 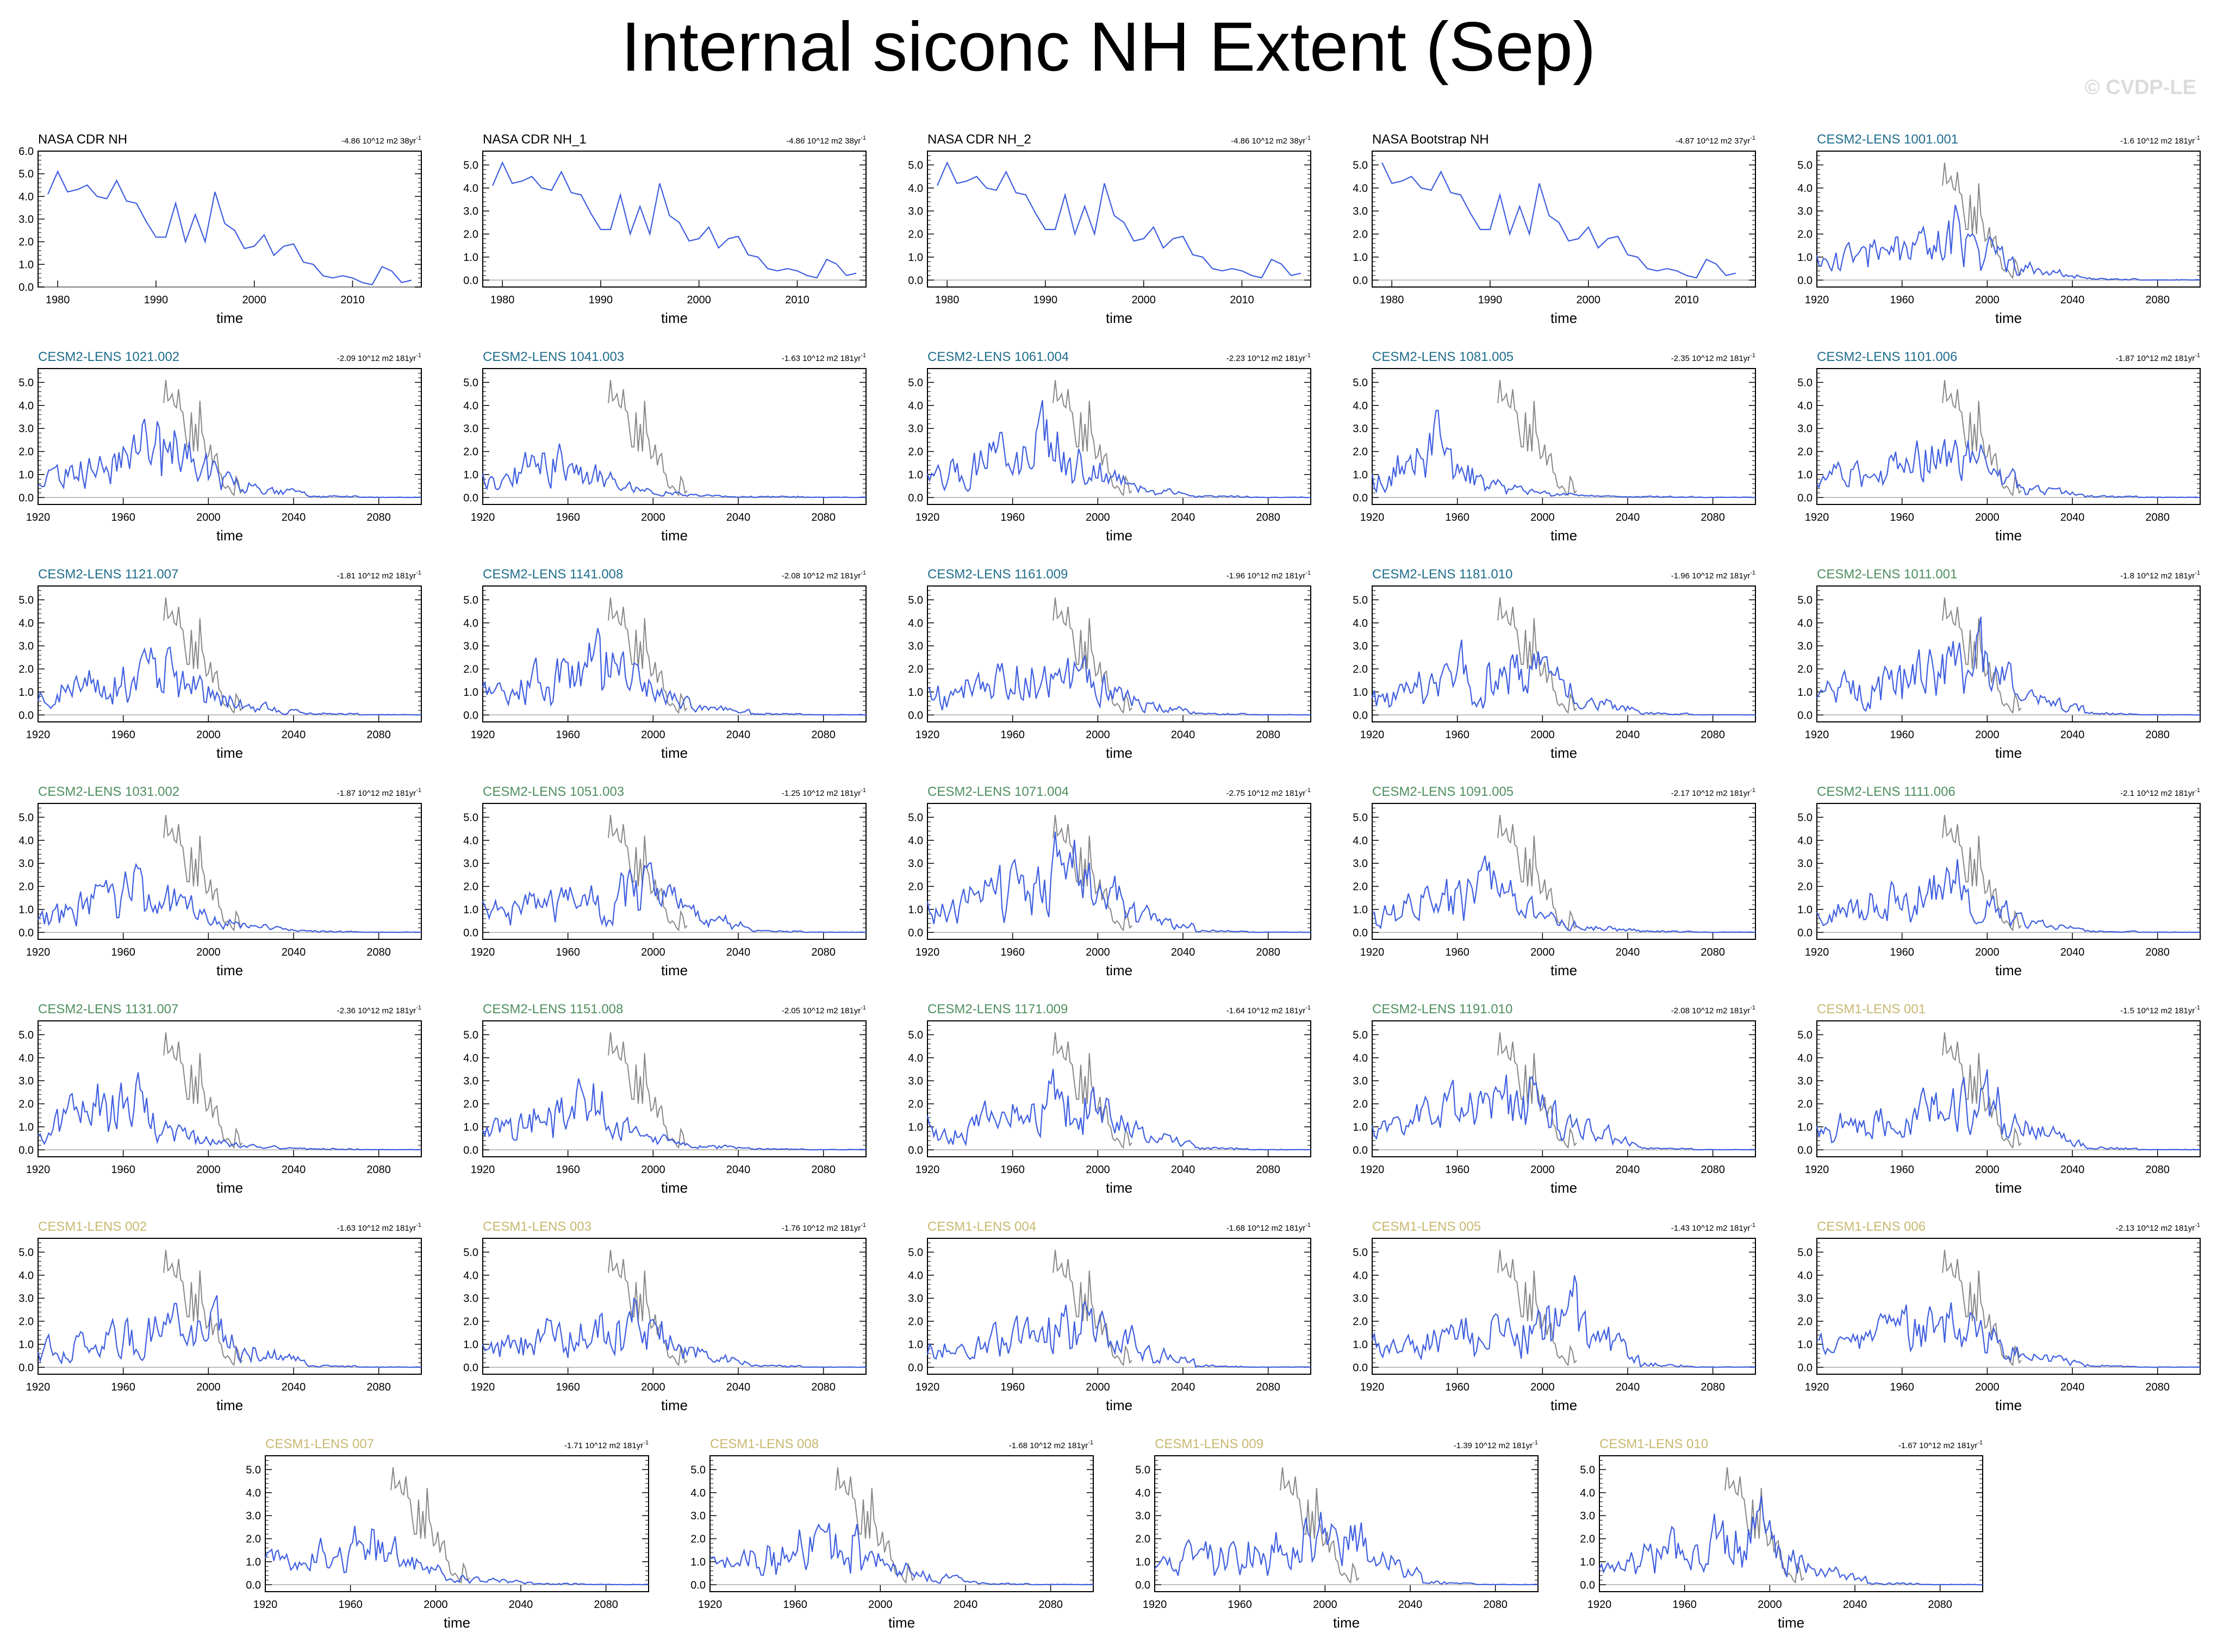 What do you see at coordinates (2140, 88) in the screenshot?
I see `watermark: © CVDP-LE` at bounding box center [2140, 88].